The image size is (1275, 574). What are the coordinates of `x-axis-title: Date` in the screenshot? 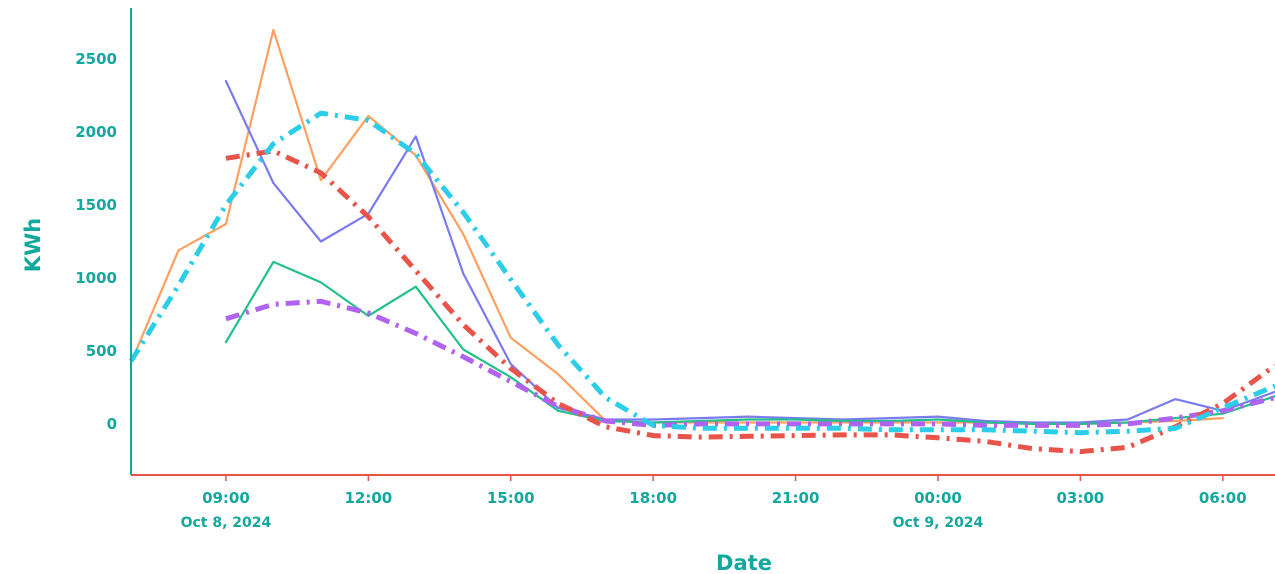 It's located at (744, 562).